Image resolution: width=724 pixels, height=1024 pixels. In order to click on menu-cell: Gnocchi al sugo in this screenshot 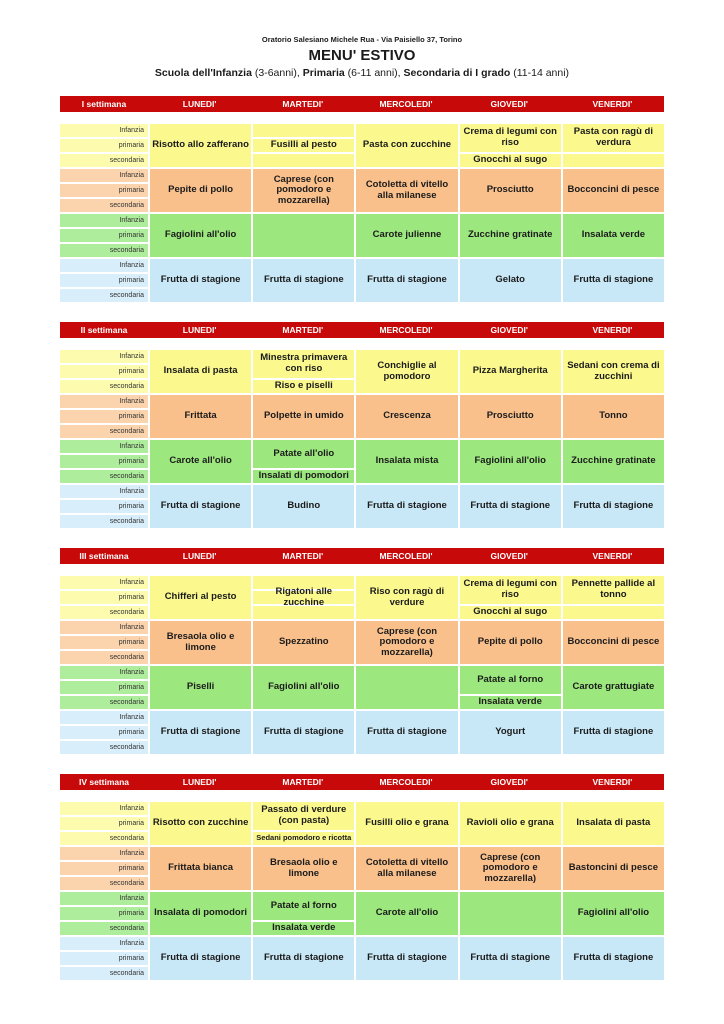, I will do `click(510, 160)`.